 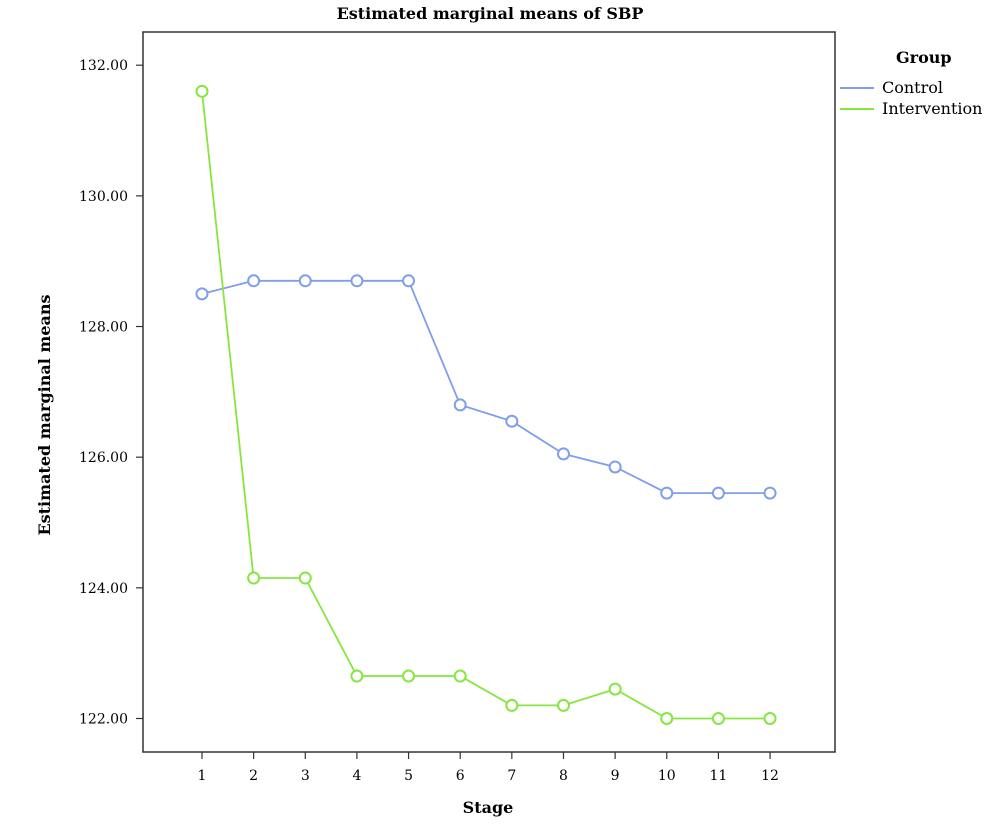 I want to click on chart-title: Estimated marginal means of SBP, so click(x=490, y=13).